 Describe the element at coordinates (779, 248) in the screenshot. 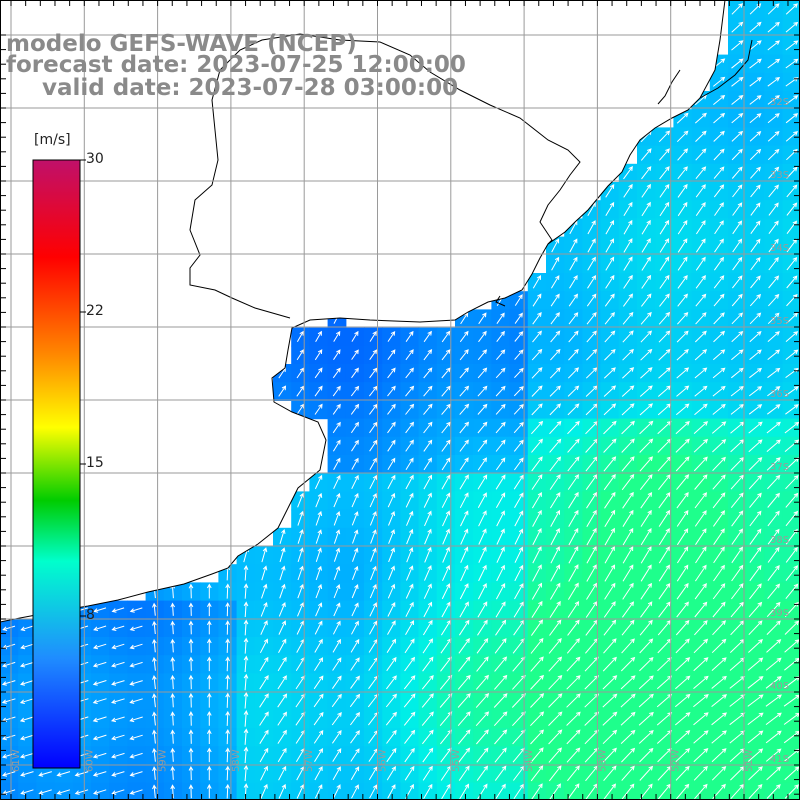

I see `lat-label: 34S` at that location.